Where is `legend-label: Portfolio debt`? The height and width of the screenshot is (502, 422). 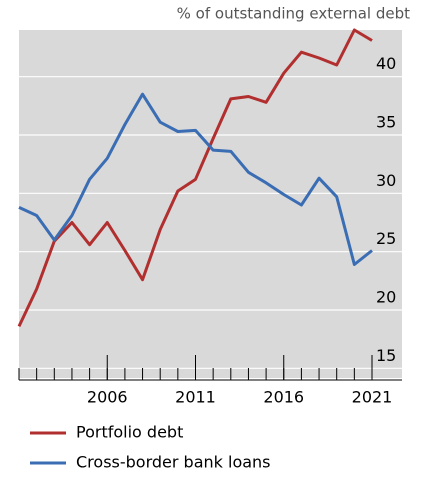
legend-label: Portfolio debt is located at coordinates (129, 432).